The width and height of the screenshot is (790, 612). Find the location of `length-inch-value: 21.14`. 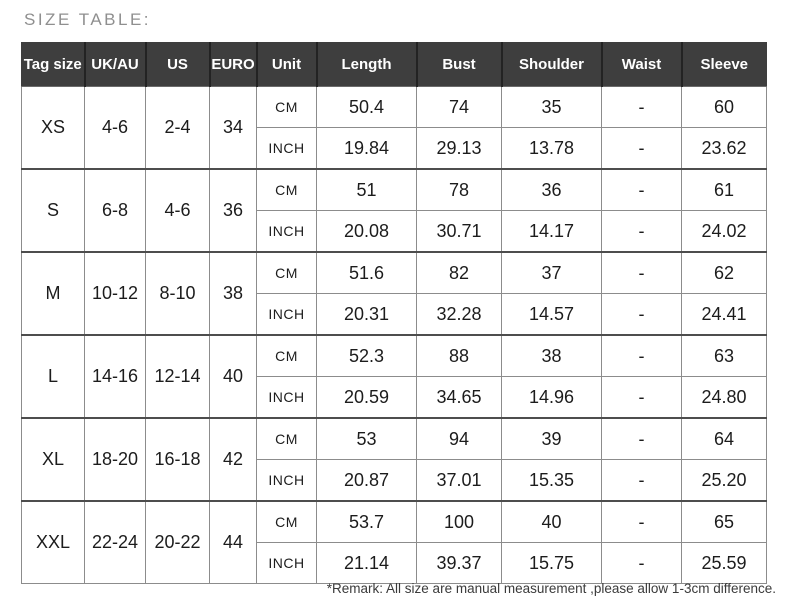

length-inch-value: 21.14 is located at coordinates (366, 563).